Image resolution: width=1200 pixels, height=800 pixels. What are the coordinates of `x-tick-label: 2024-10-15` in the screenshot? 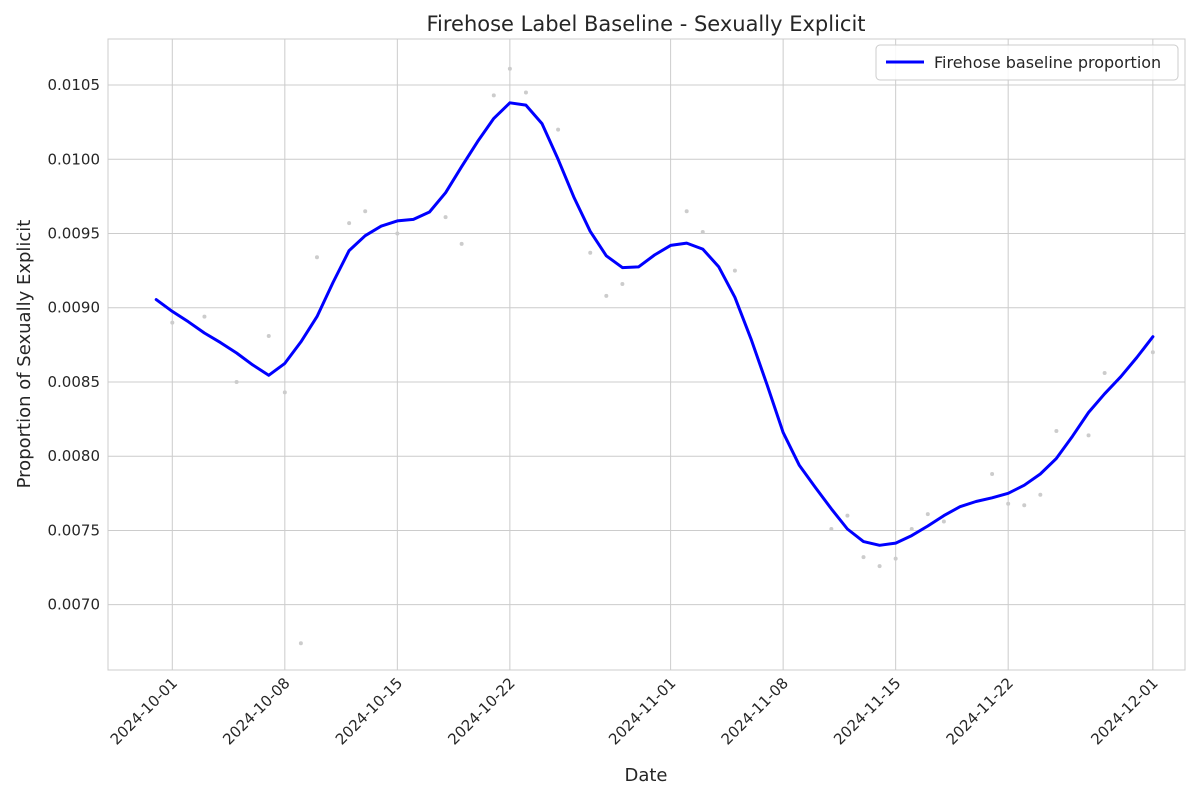 It's located at (369, 711).